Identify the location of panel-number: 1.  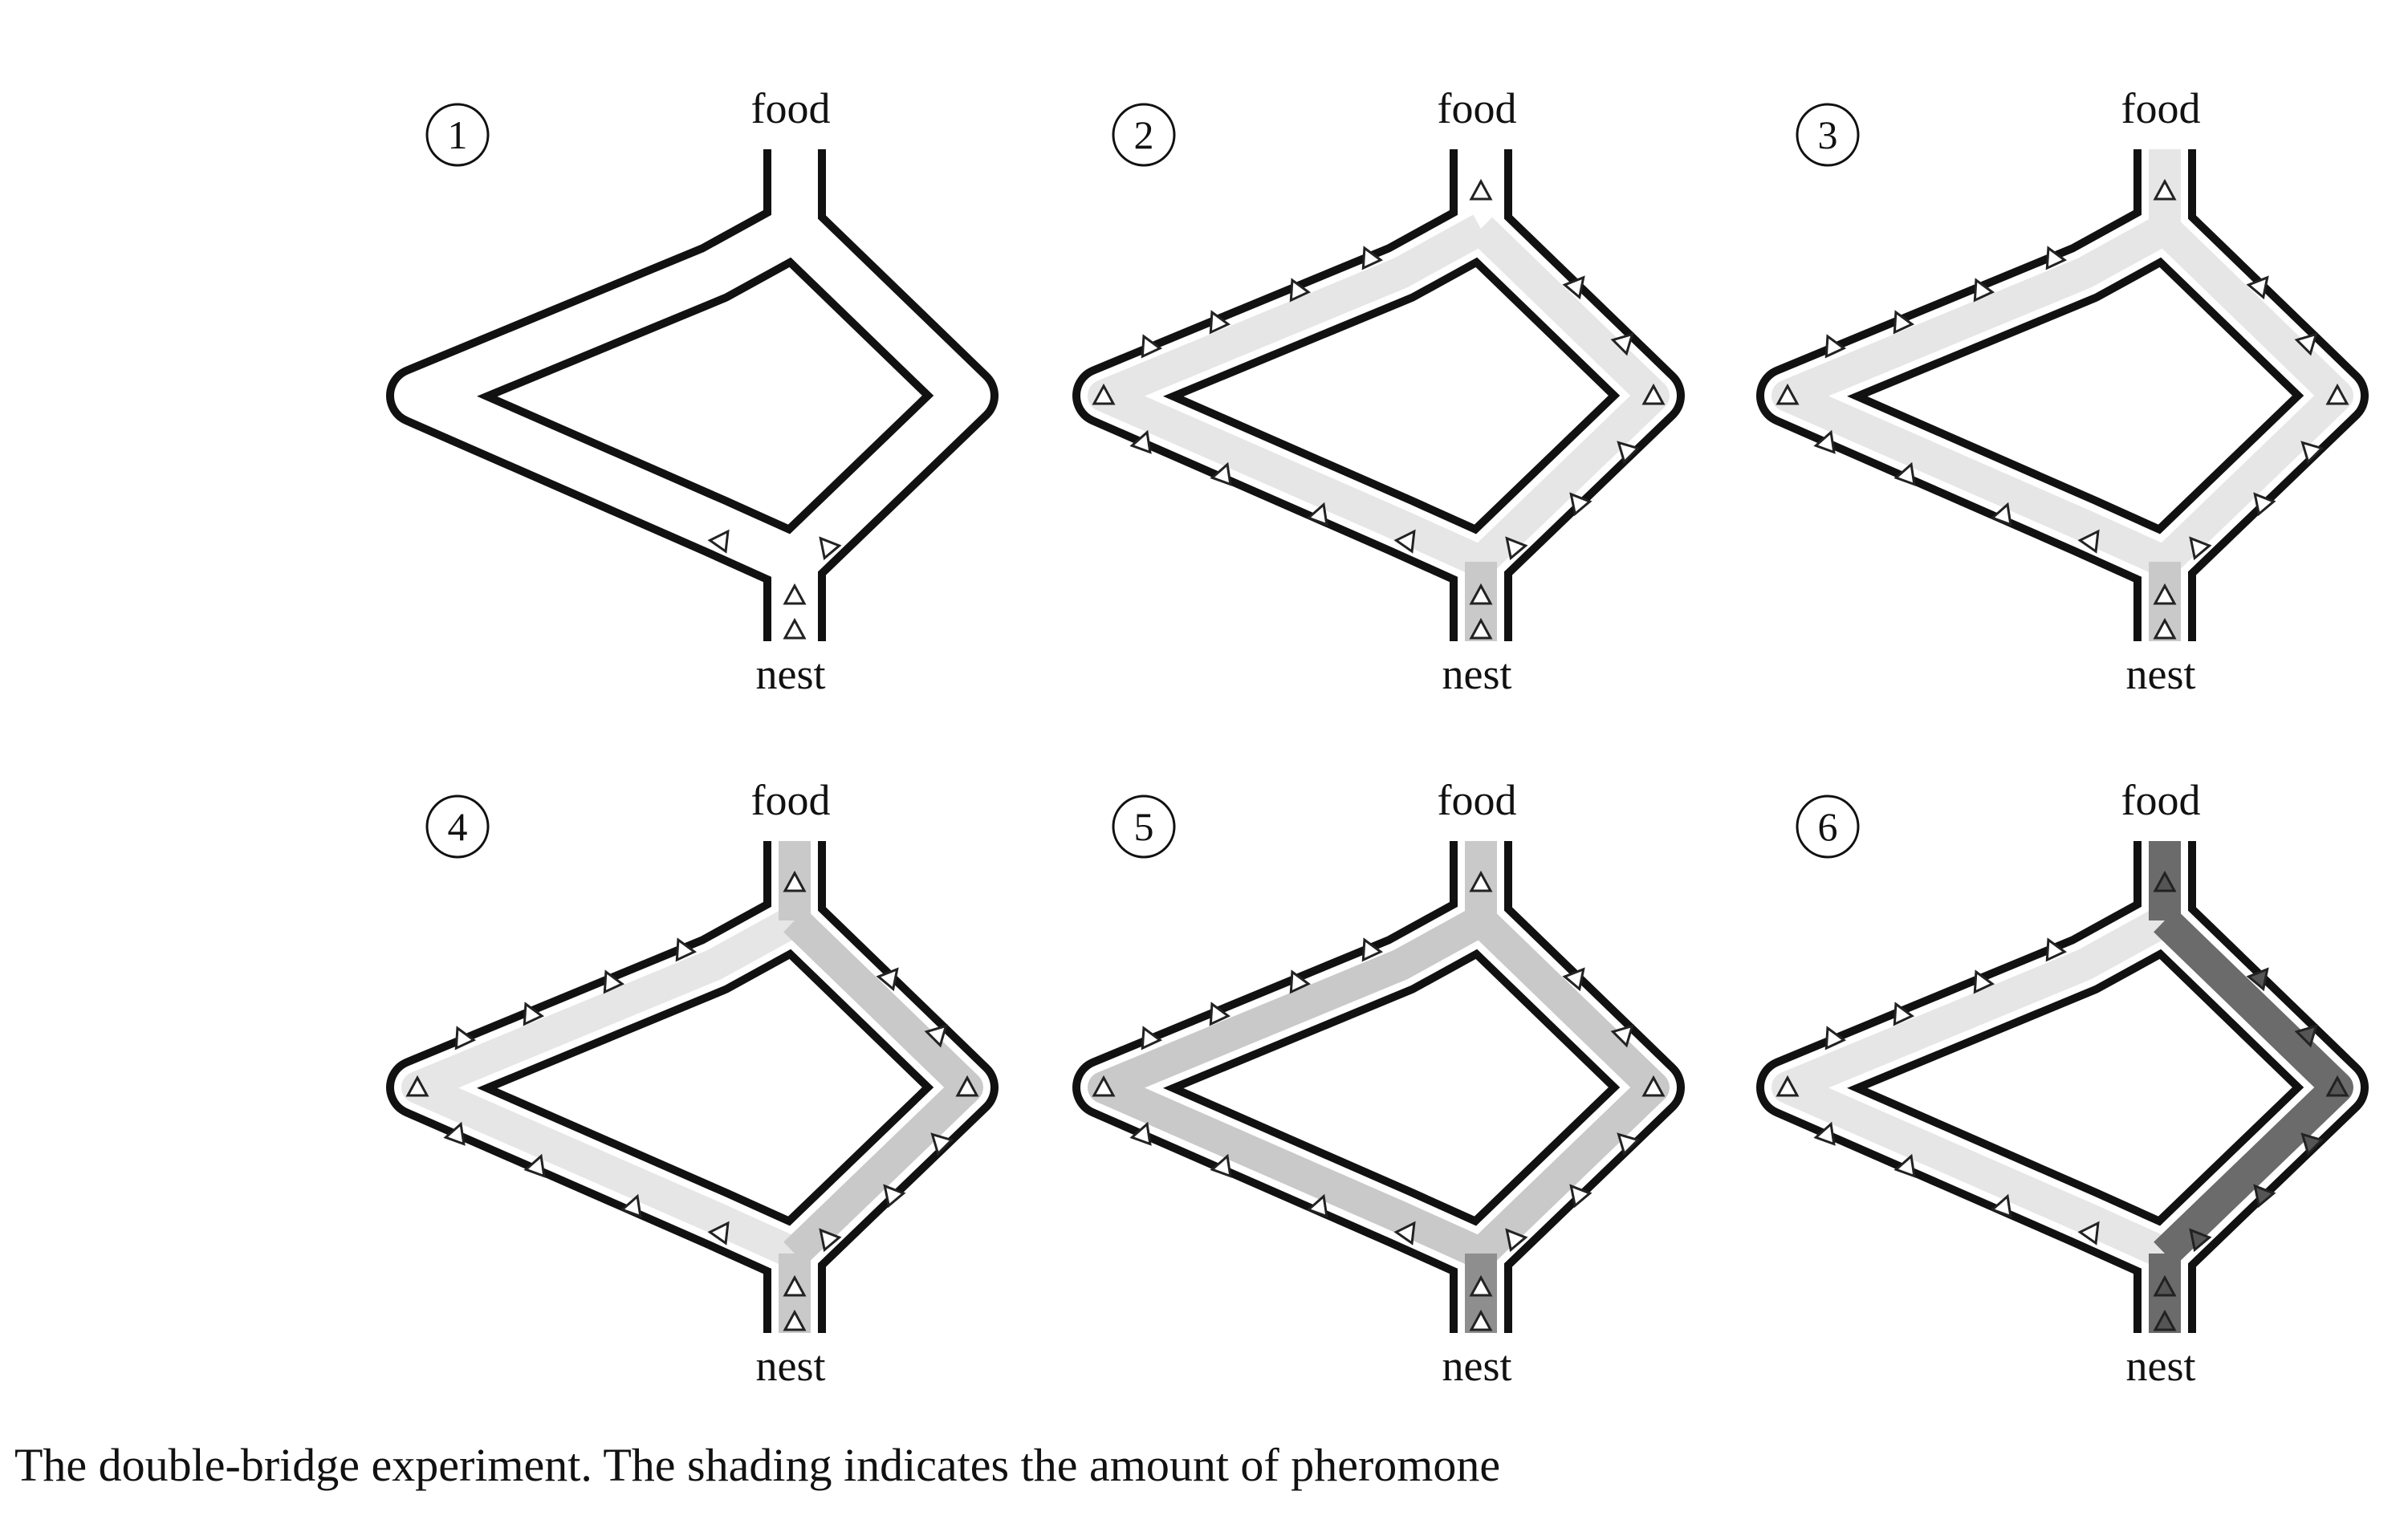
(458, 134).